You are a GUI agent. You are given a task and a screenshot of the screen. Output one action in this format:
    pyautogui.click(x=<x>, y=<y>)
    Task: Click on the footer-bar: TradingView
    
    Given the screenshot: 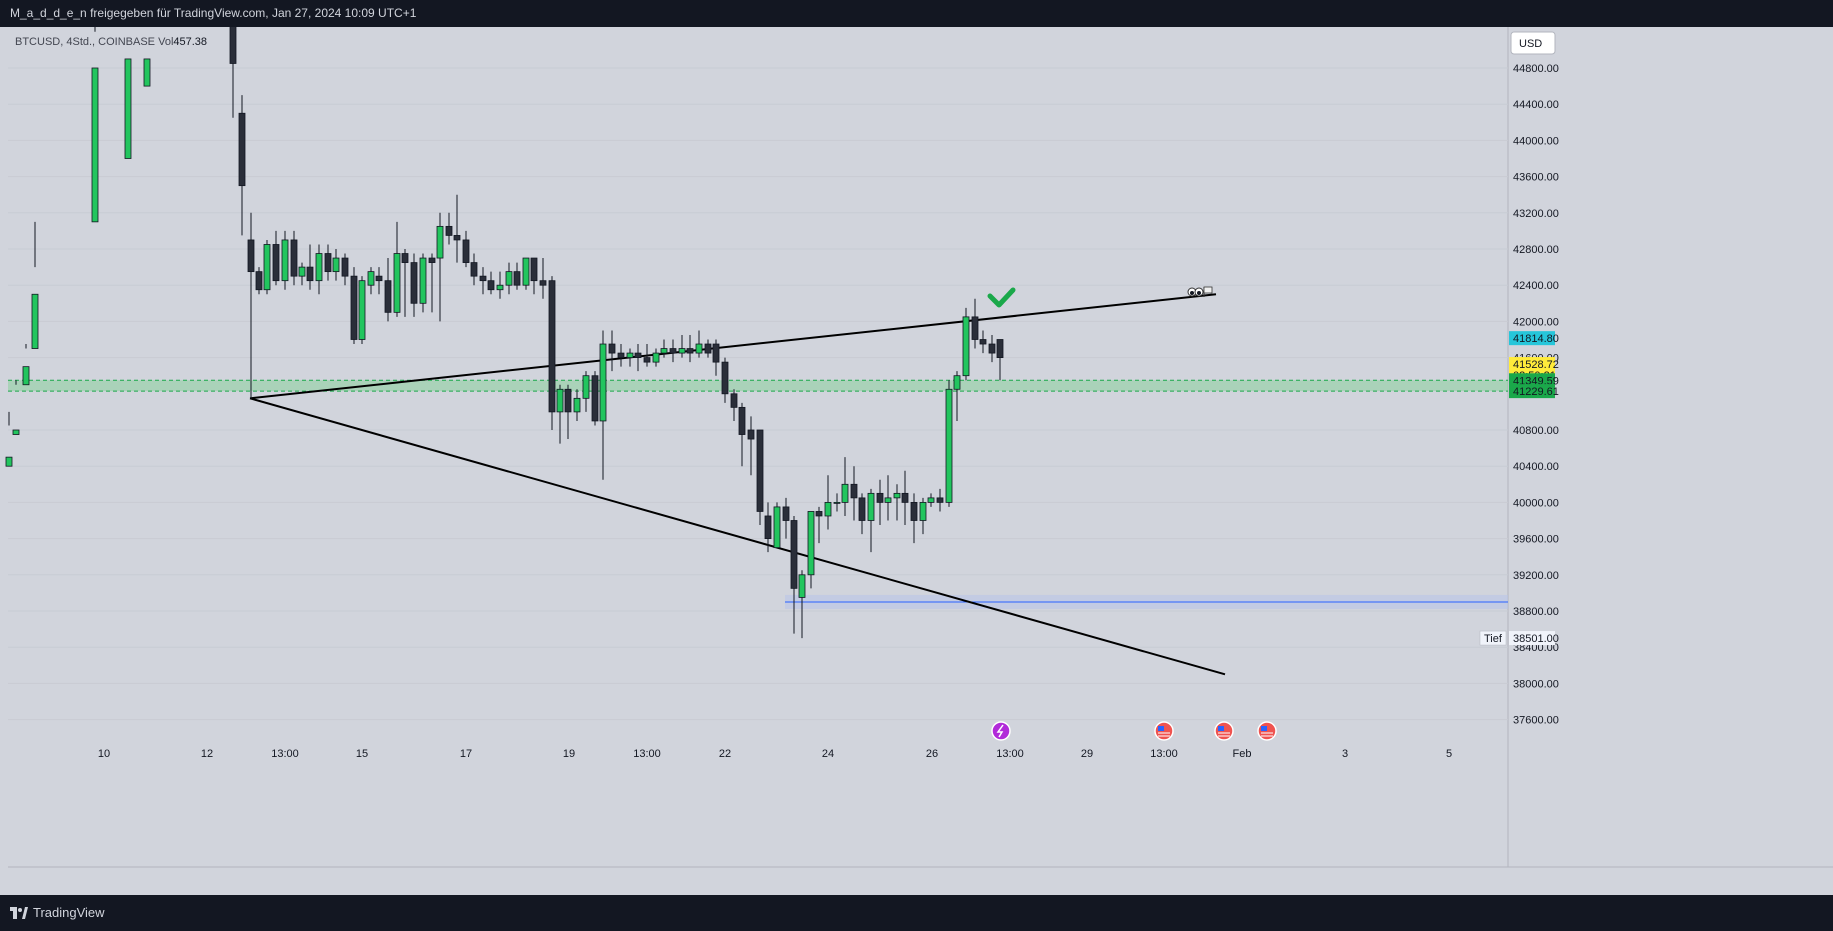 What is the action you would take?
    pyautogui.click(x=916, y=913)
    